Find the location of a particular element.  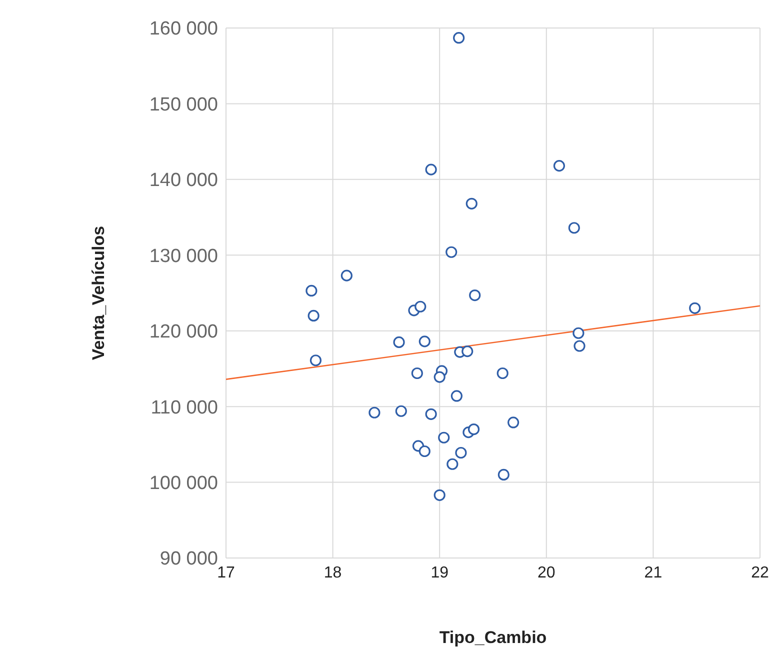

x-axis-title: Tipo_Cambio is located at coordinates (493, 637).